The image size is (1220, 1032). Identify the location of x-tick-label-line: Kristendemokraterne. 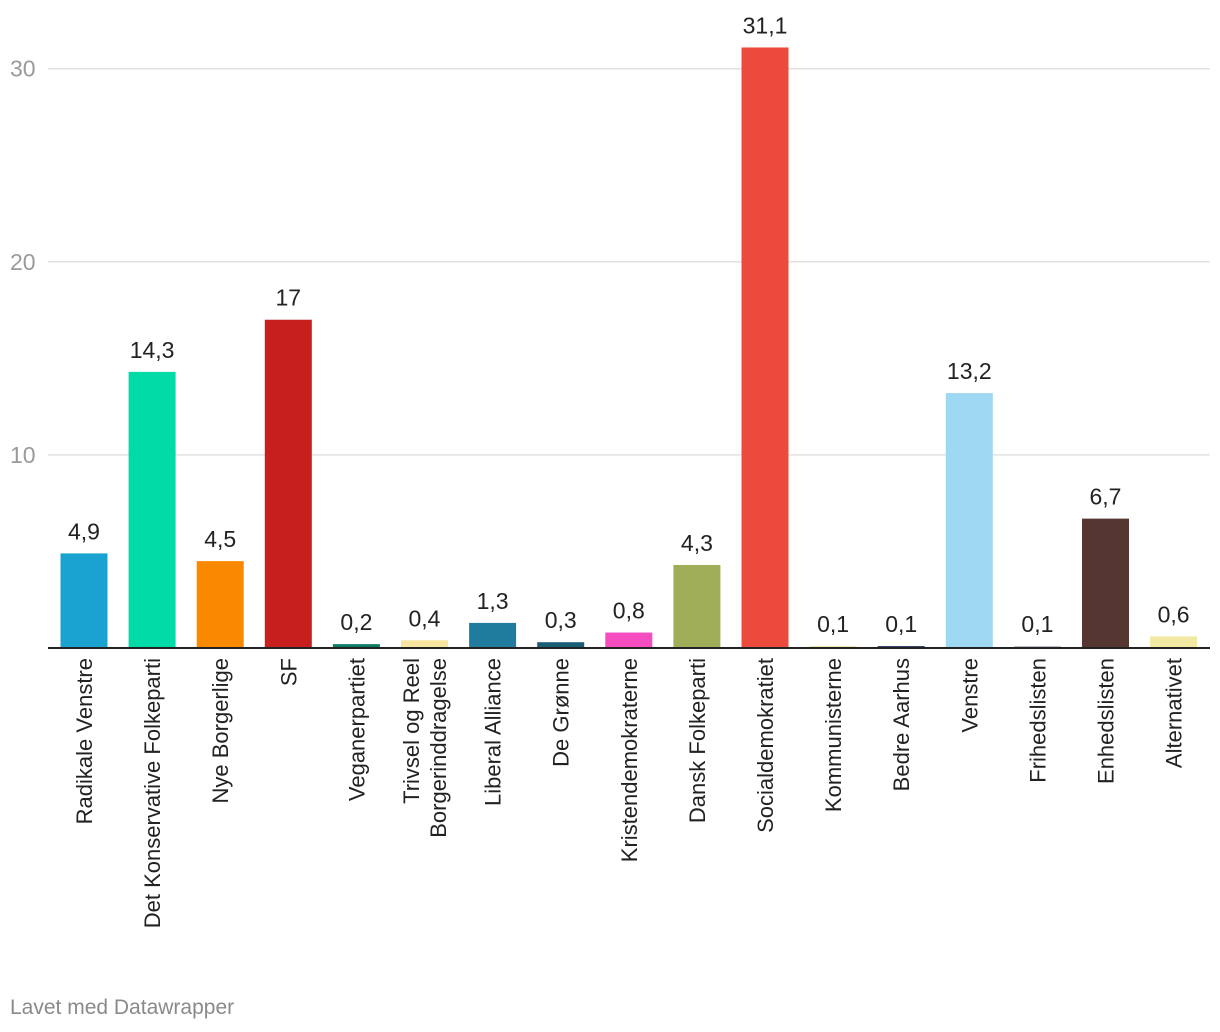
(629, 760).